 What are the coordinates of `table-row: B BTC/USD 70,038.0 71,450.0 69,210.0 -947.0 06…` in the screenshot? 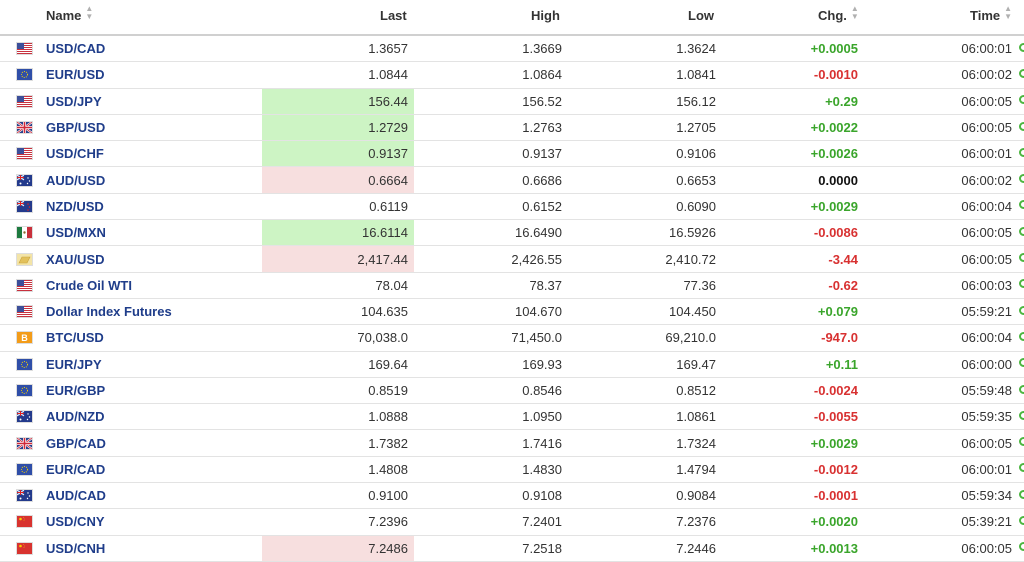 It's located at (512, 338).